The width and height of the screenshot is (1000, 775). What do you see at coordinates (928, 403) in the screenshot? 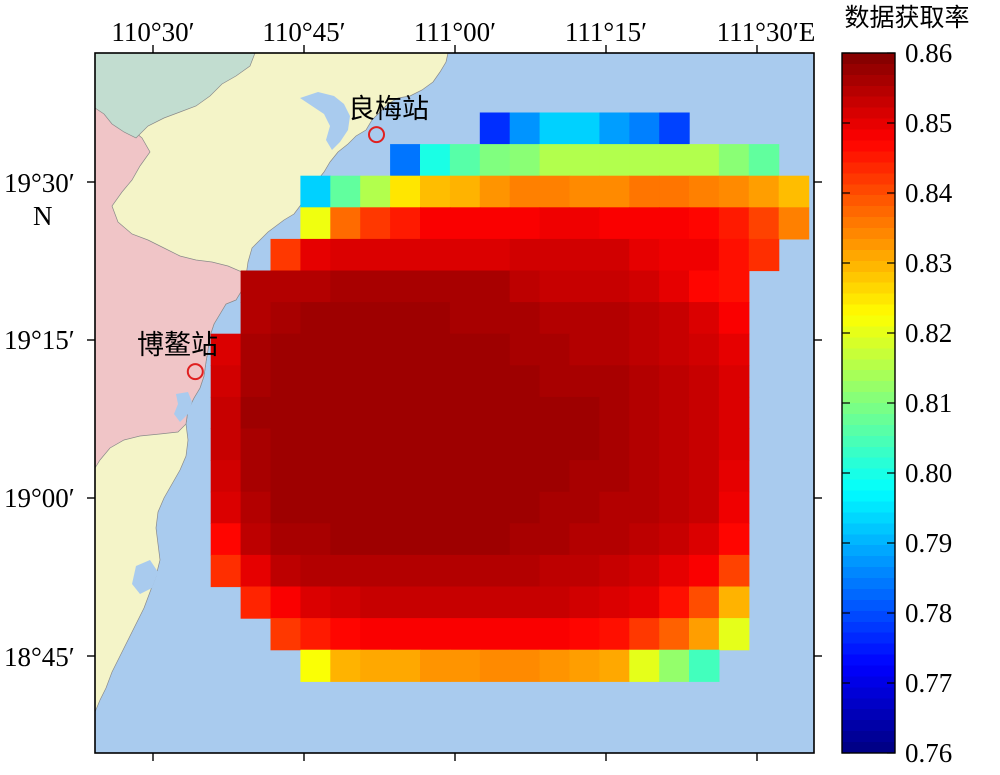
I see `colorbar-tick-label: 0.81` at bounding box center [928, 403].